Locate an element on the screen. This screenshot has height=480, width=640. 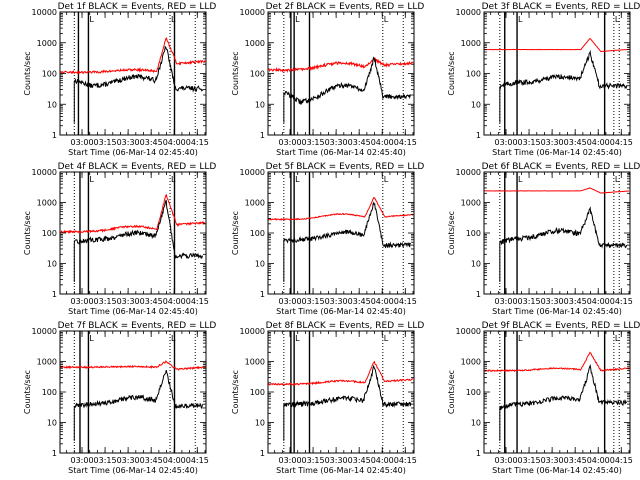
panel-title: Det 9f BLACK = Events, RED = LLD is located at coordinates (561, 326).